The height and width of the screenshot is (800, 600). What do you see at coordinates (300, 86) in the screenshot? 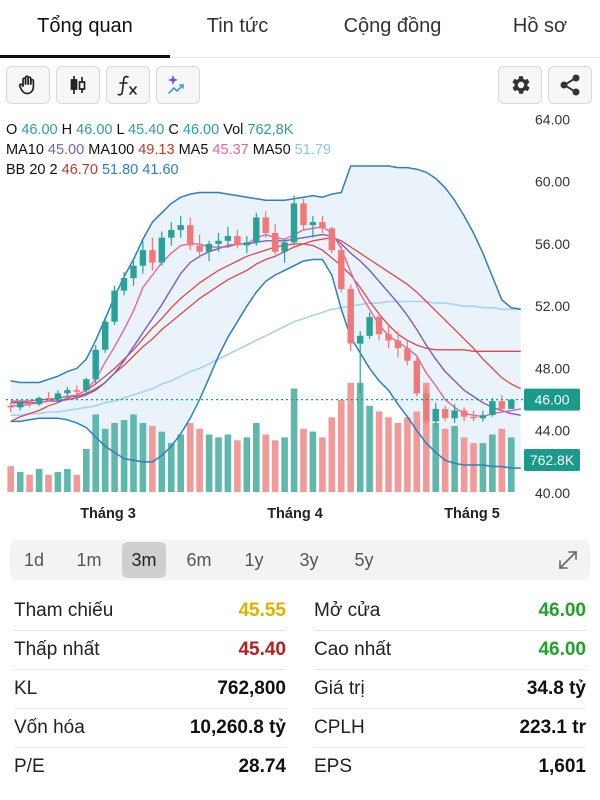
I see `chart-toolbar` at bounding box center [300, 86].